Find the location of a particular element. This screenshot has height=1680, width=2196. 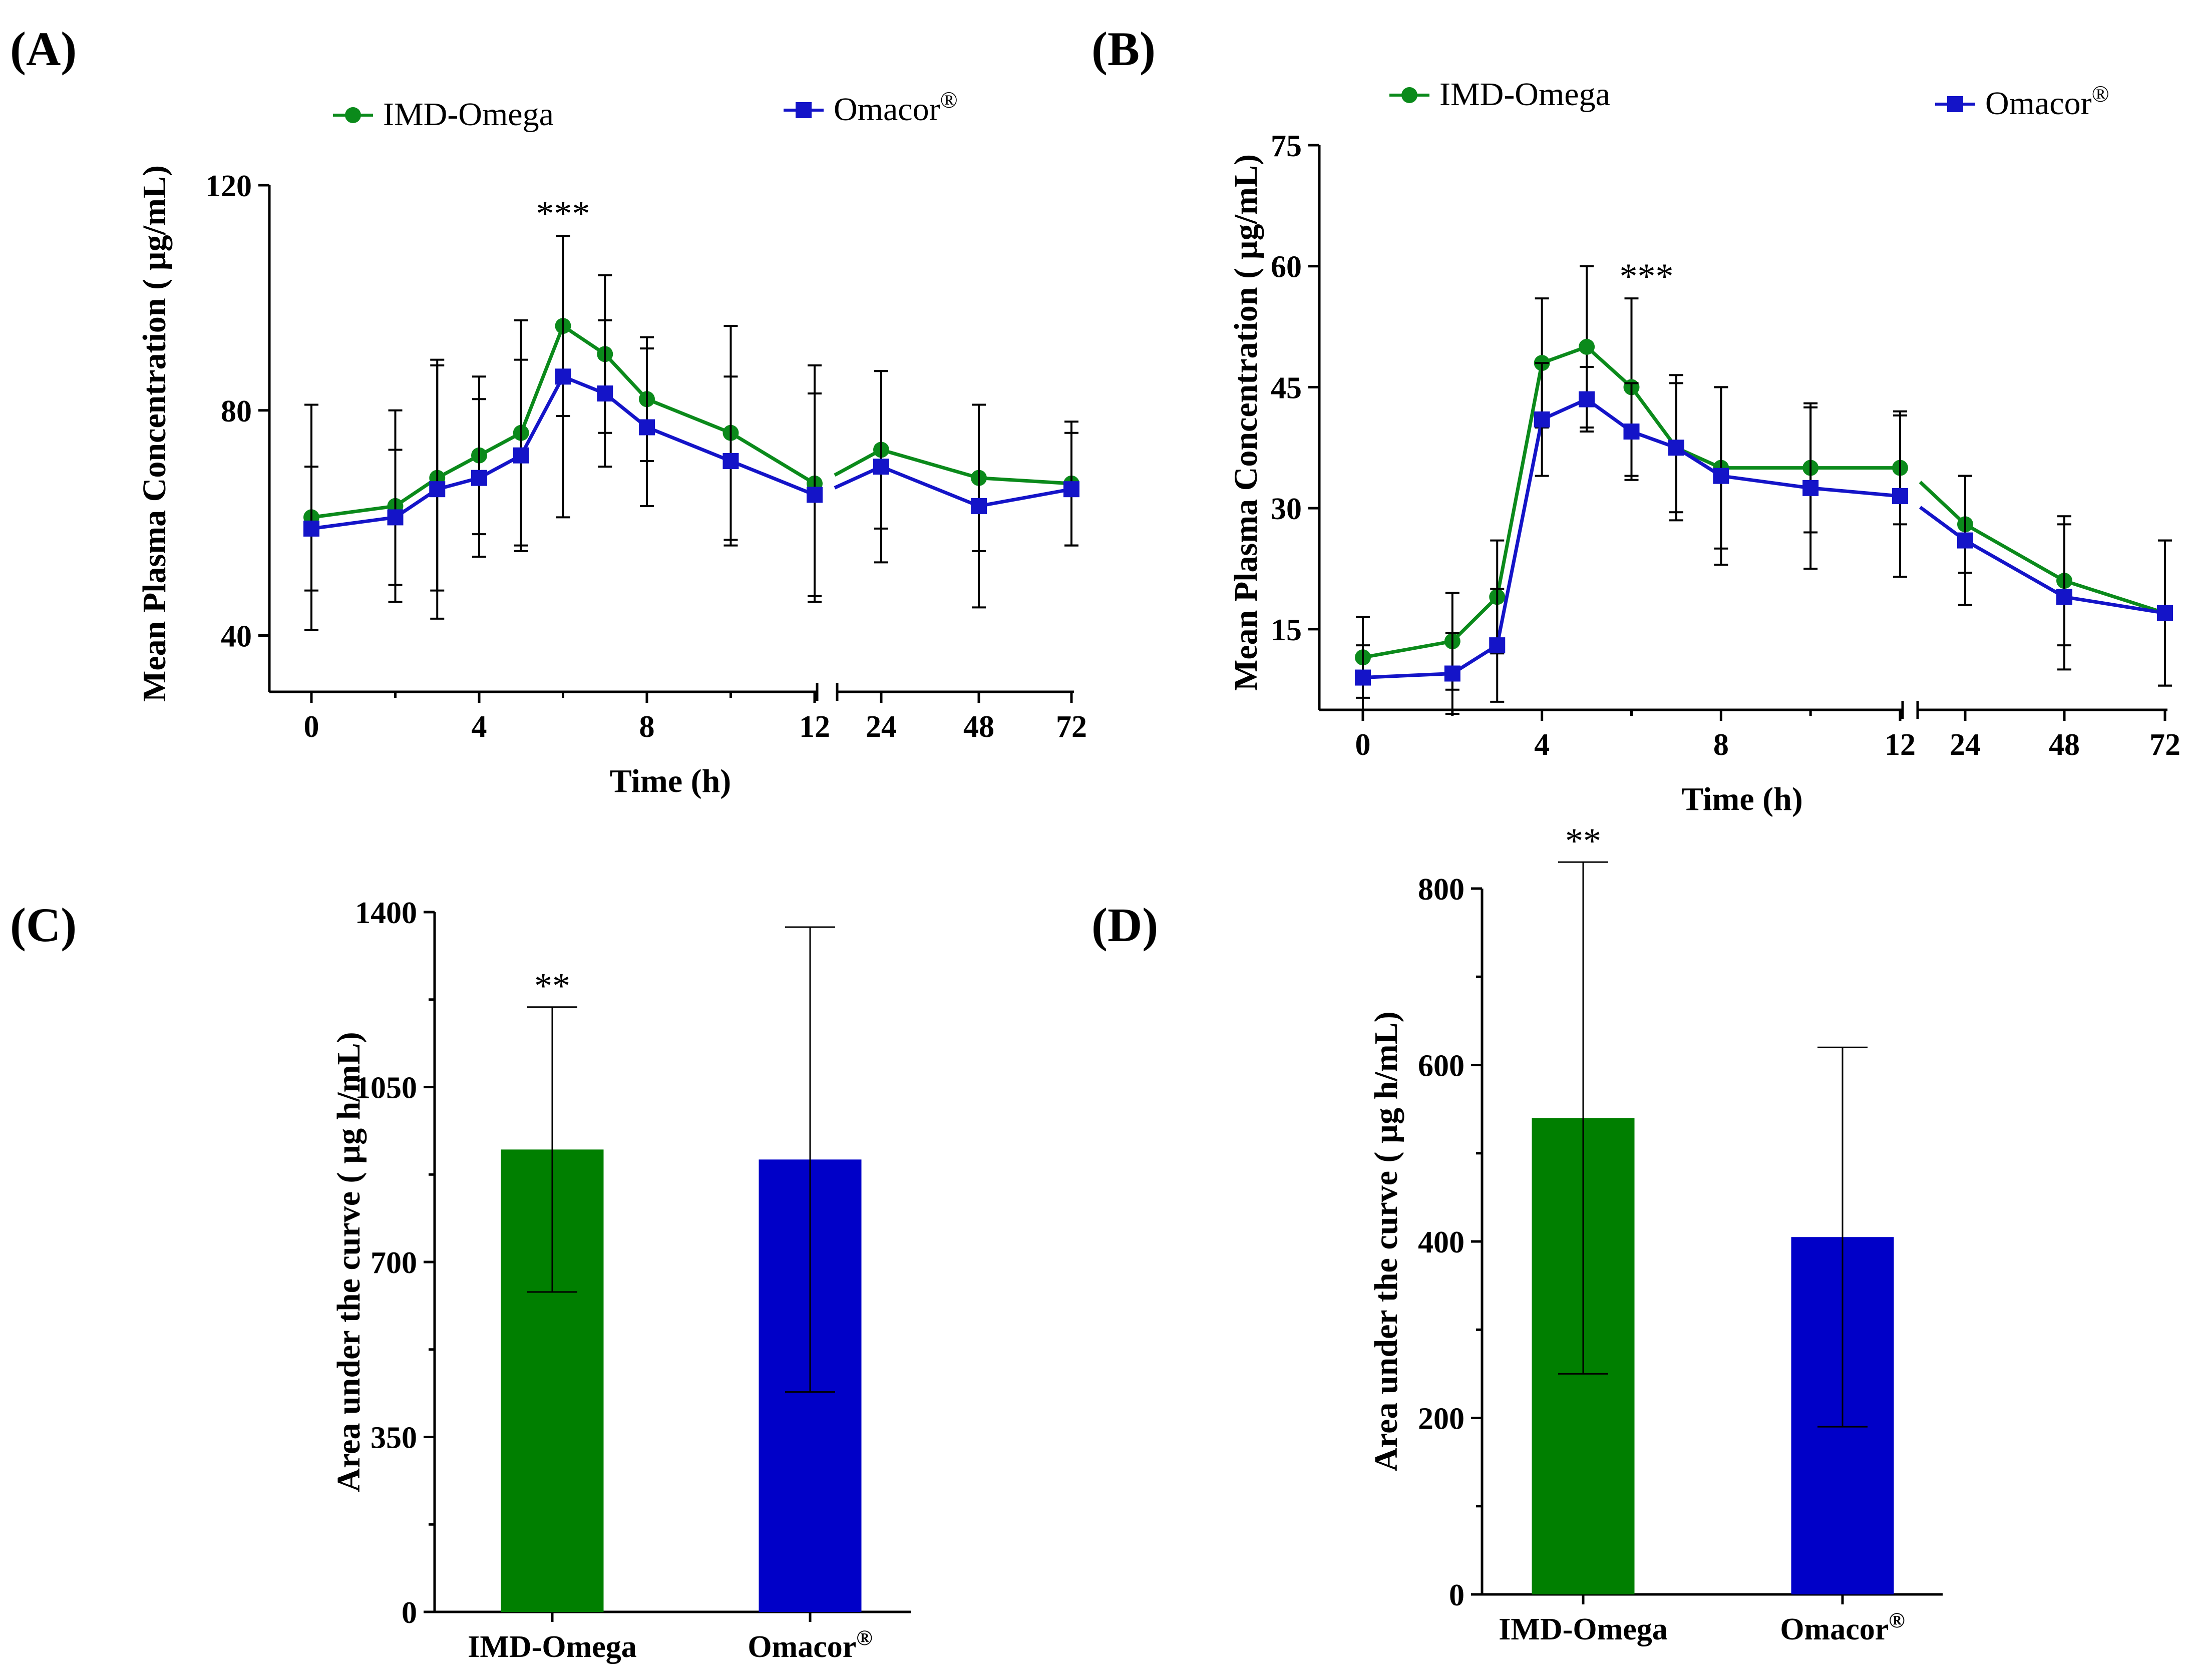

y-tick-label: 120 is located at coordinates (229, 186).